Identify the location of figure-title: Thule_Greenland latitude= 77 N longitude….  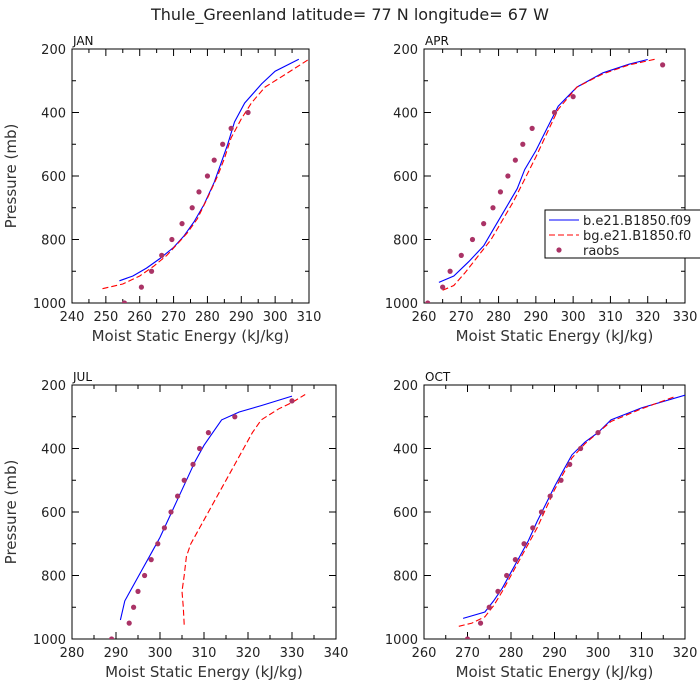
(349, 15).